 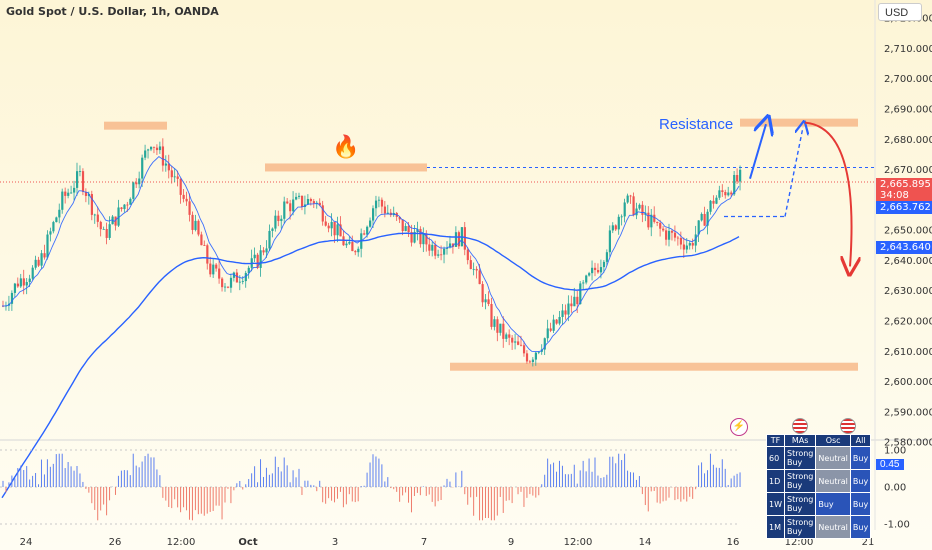 What do you see at coordinates (26, 542) in the screenshot?
I see `x-tick-label: 24` at bounding box center [26, 542].